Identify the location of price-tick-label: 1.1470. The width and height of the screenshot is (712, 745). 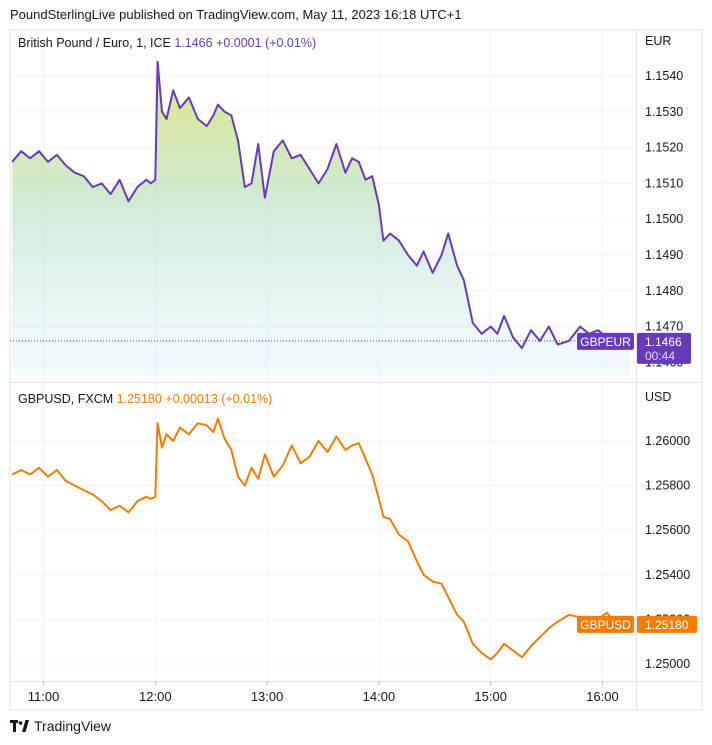
(664, 327).